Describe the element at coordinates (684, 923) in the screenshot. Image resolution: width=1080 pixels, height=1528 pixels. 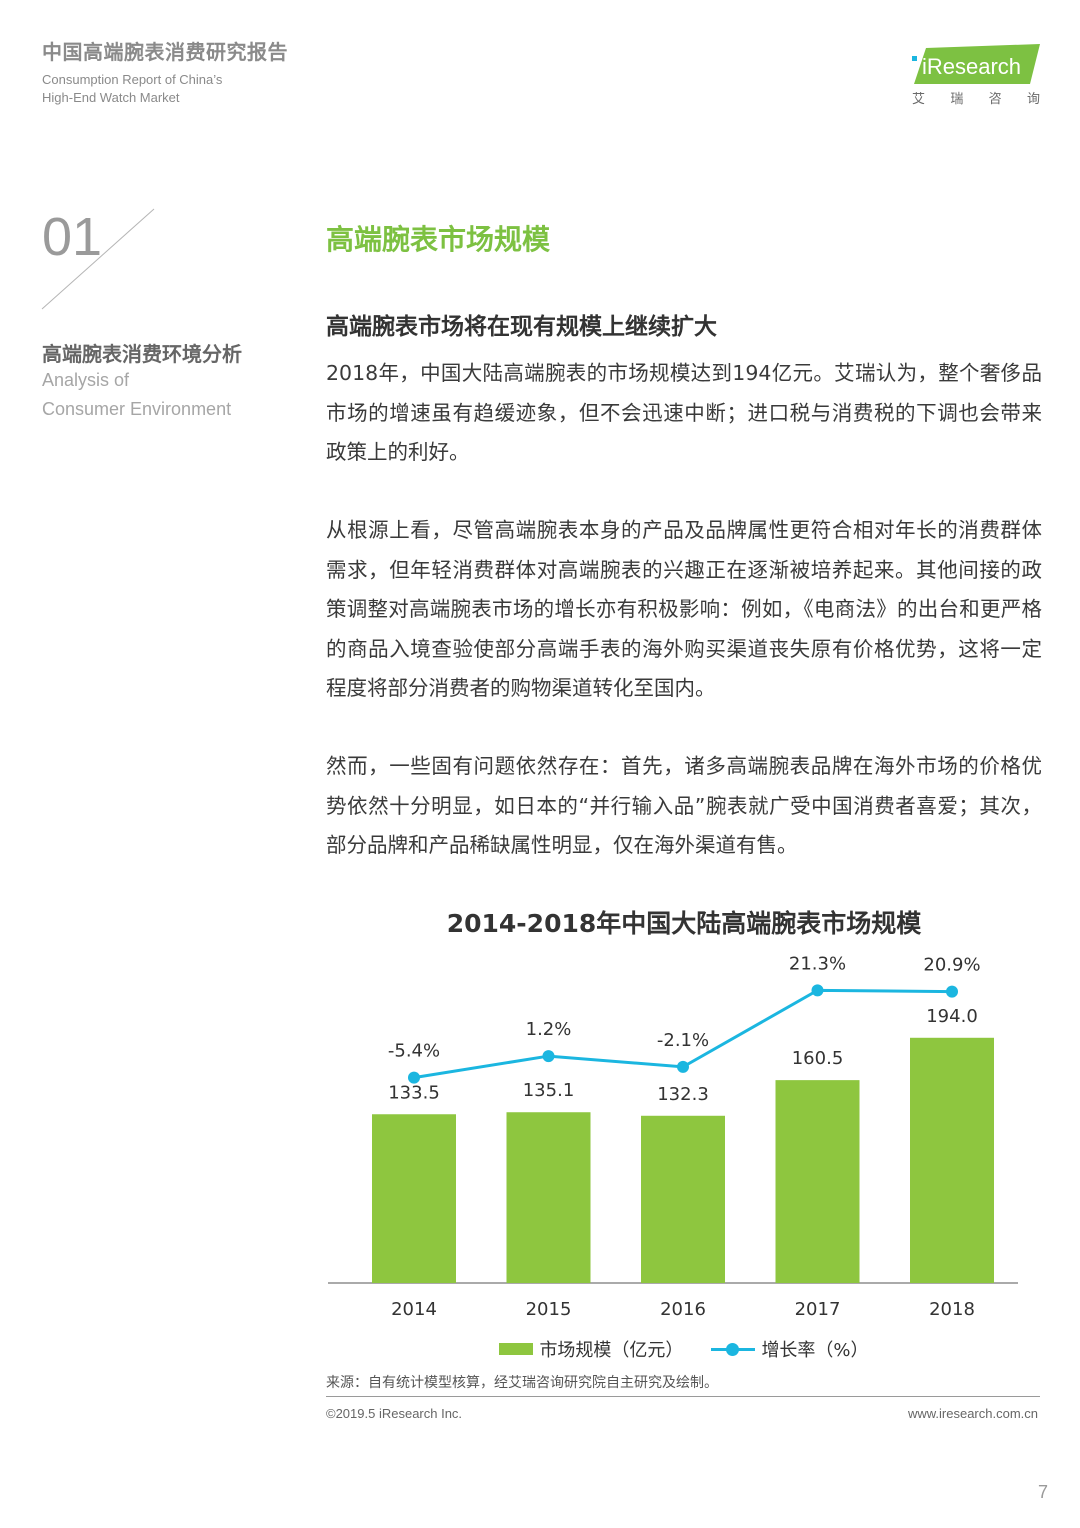
I see `chart-title: 2014-2018年中国大陆高端腕表市场规模` at that location.